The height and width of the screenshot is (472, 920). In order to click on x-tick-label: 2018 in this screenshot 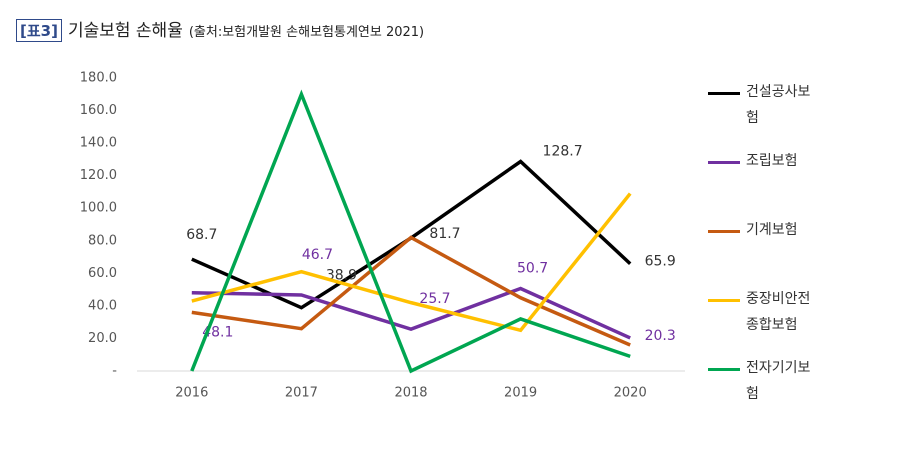, I will do `click(410, 393)`.